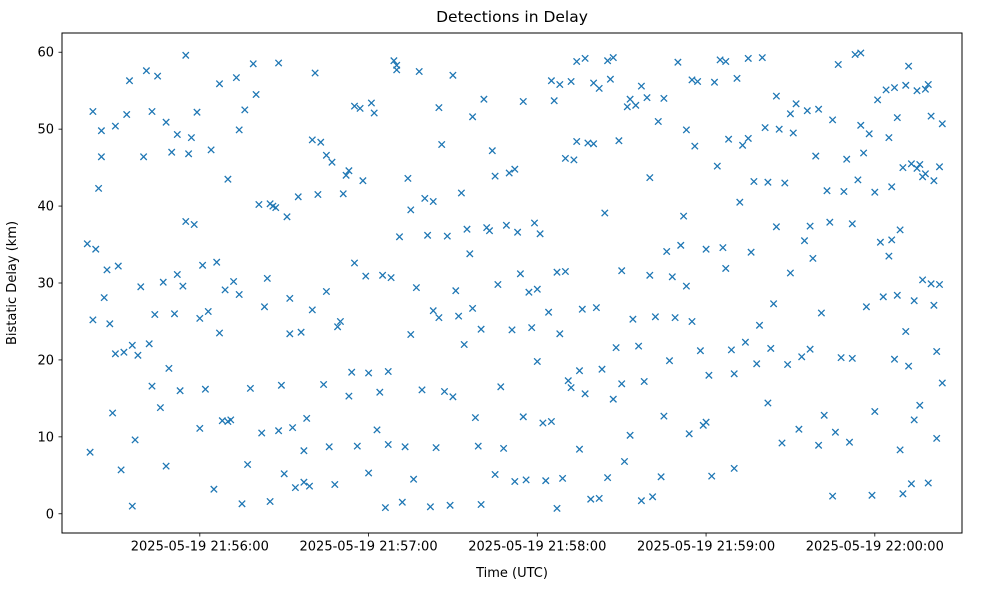  What do you see at coordinates (200, 547) in the screenshot?
I see `x-tick-label: 2025-05-19 21:56:00` at bounding box center [200, 547].